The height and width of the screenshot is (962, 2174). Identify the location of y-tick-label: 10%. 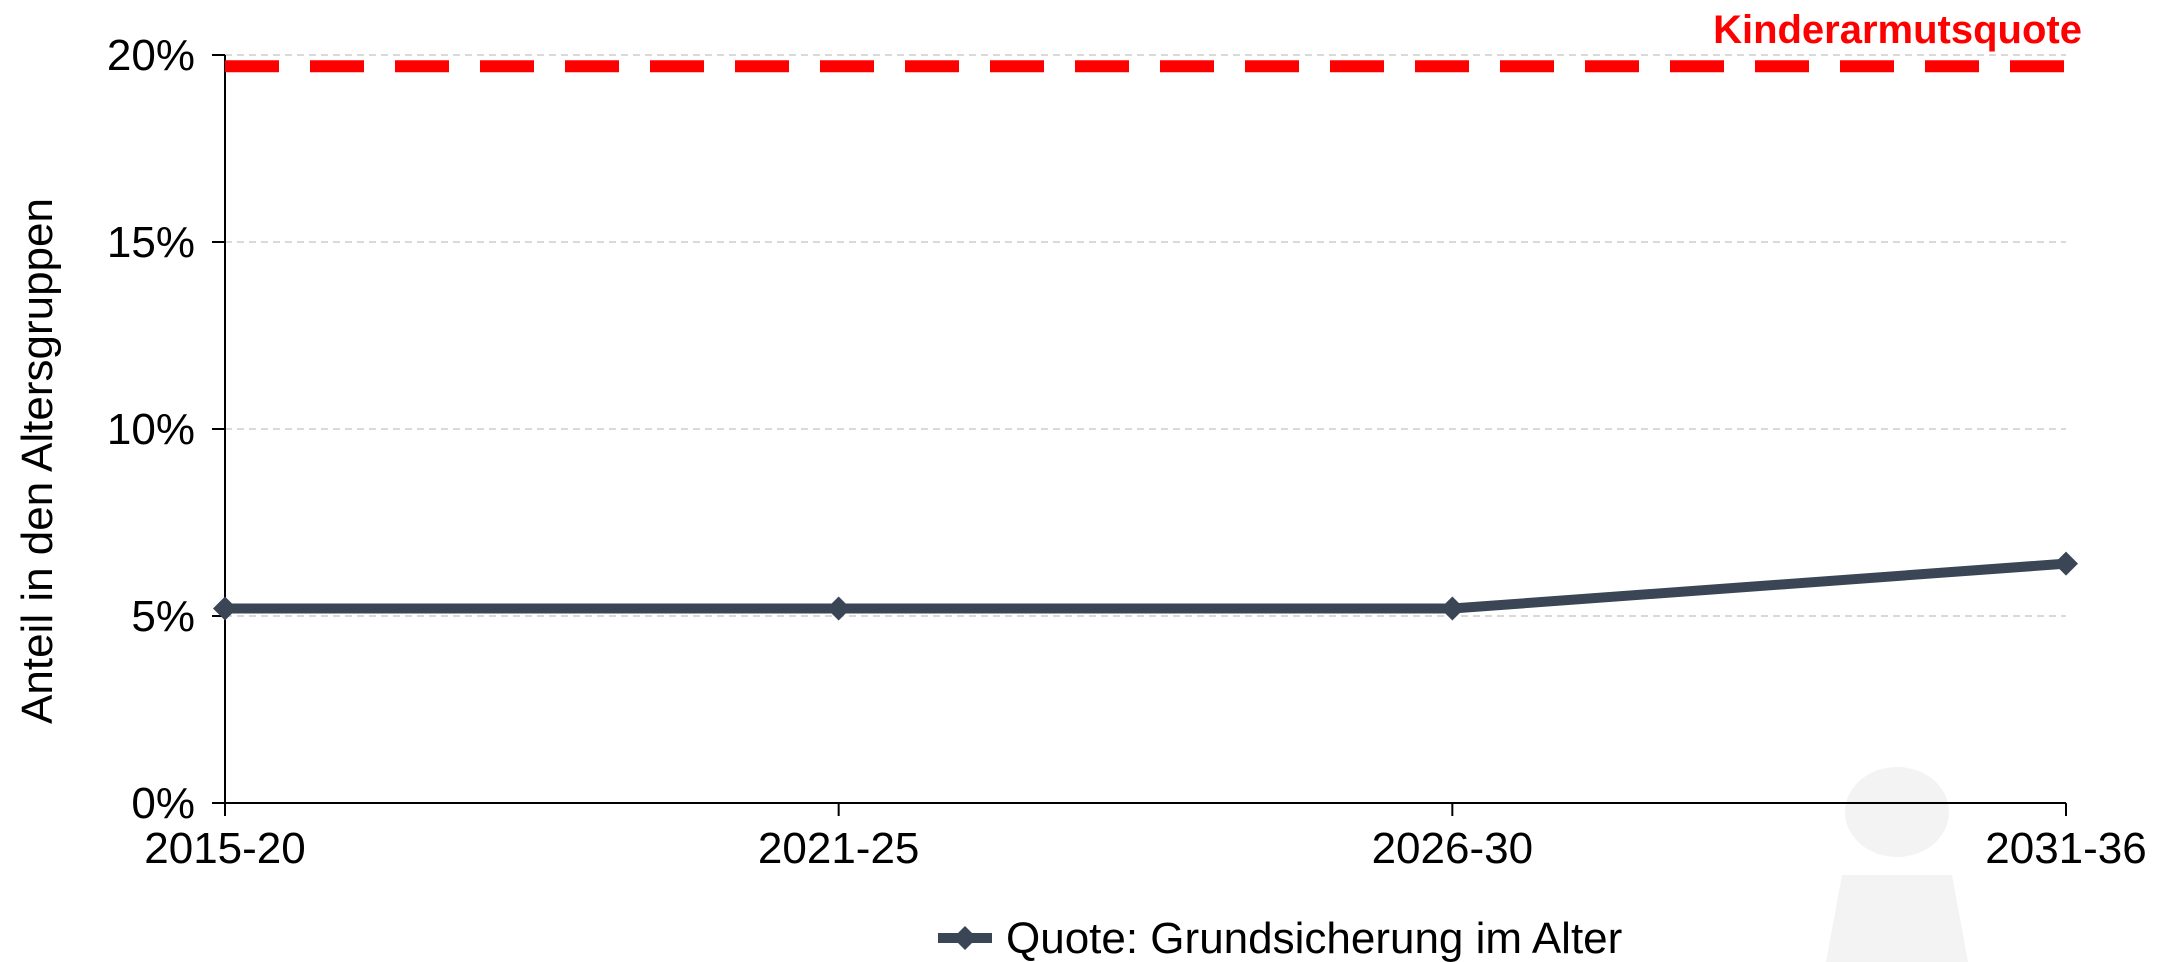
(151, 429).